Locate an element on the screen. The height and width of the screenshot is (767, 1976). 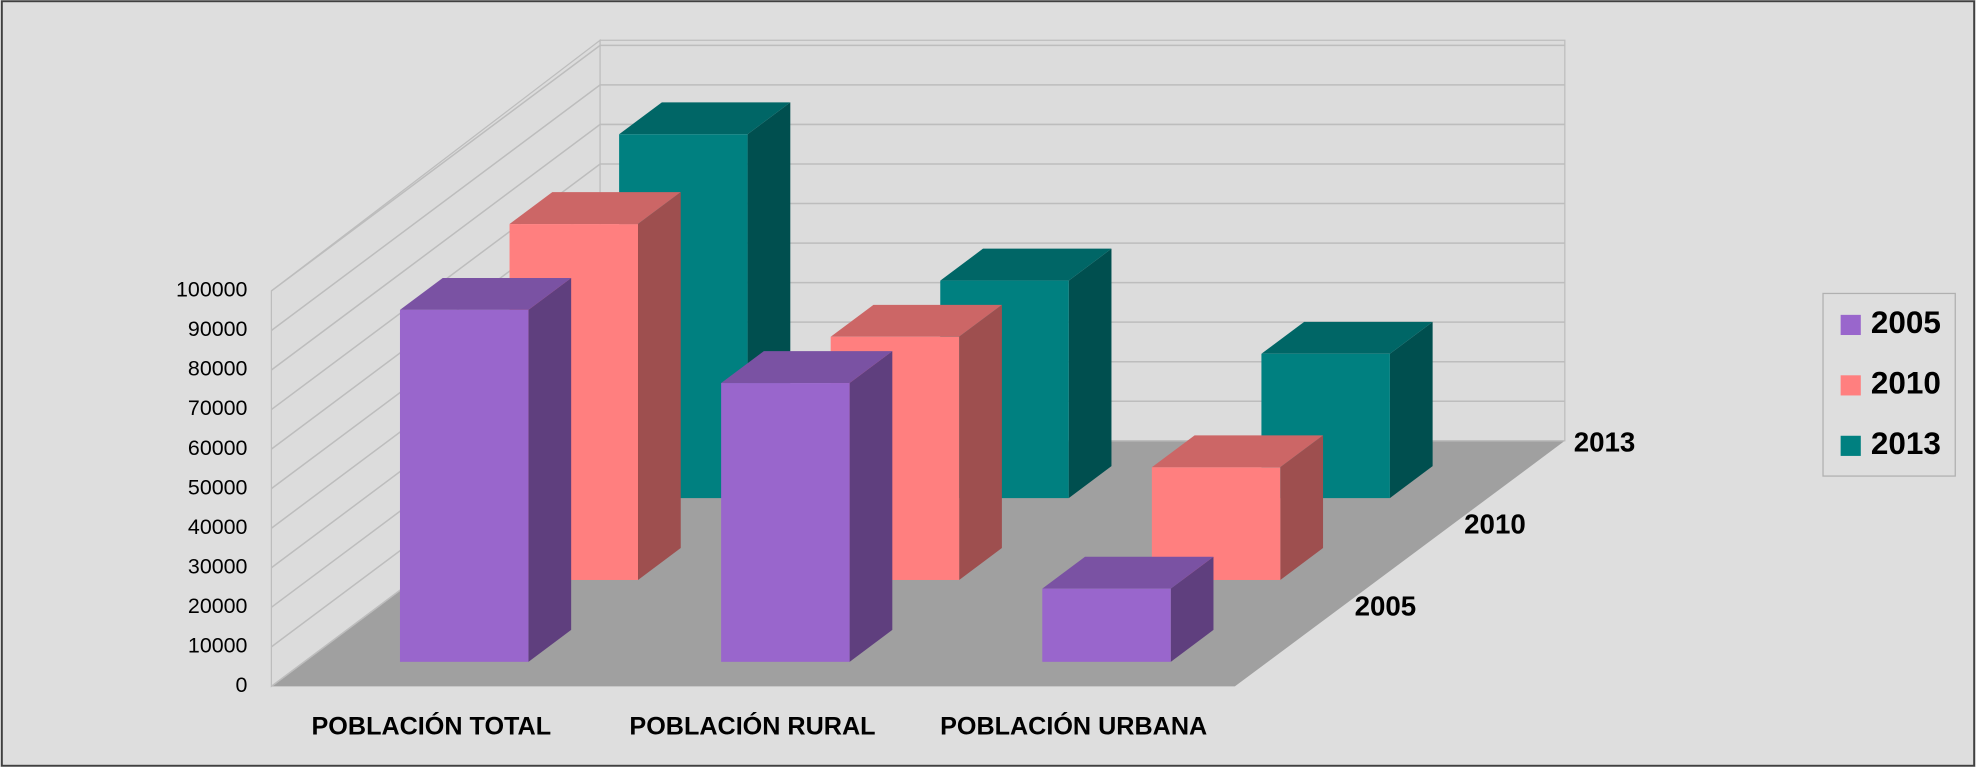
x-tick-label: POBLACIÓN TOTAL is located at coordinates (432, 726).